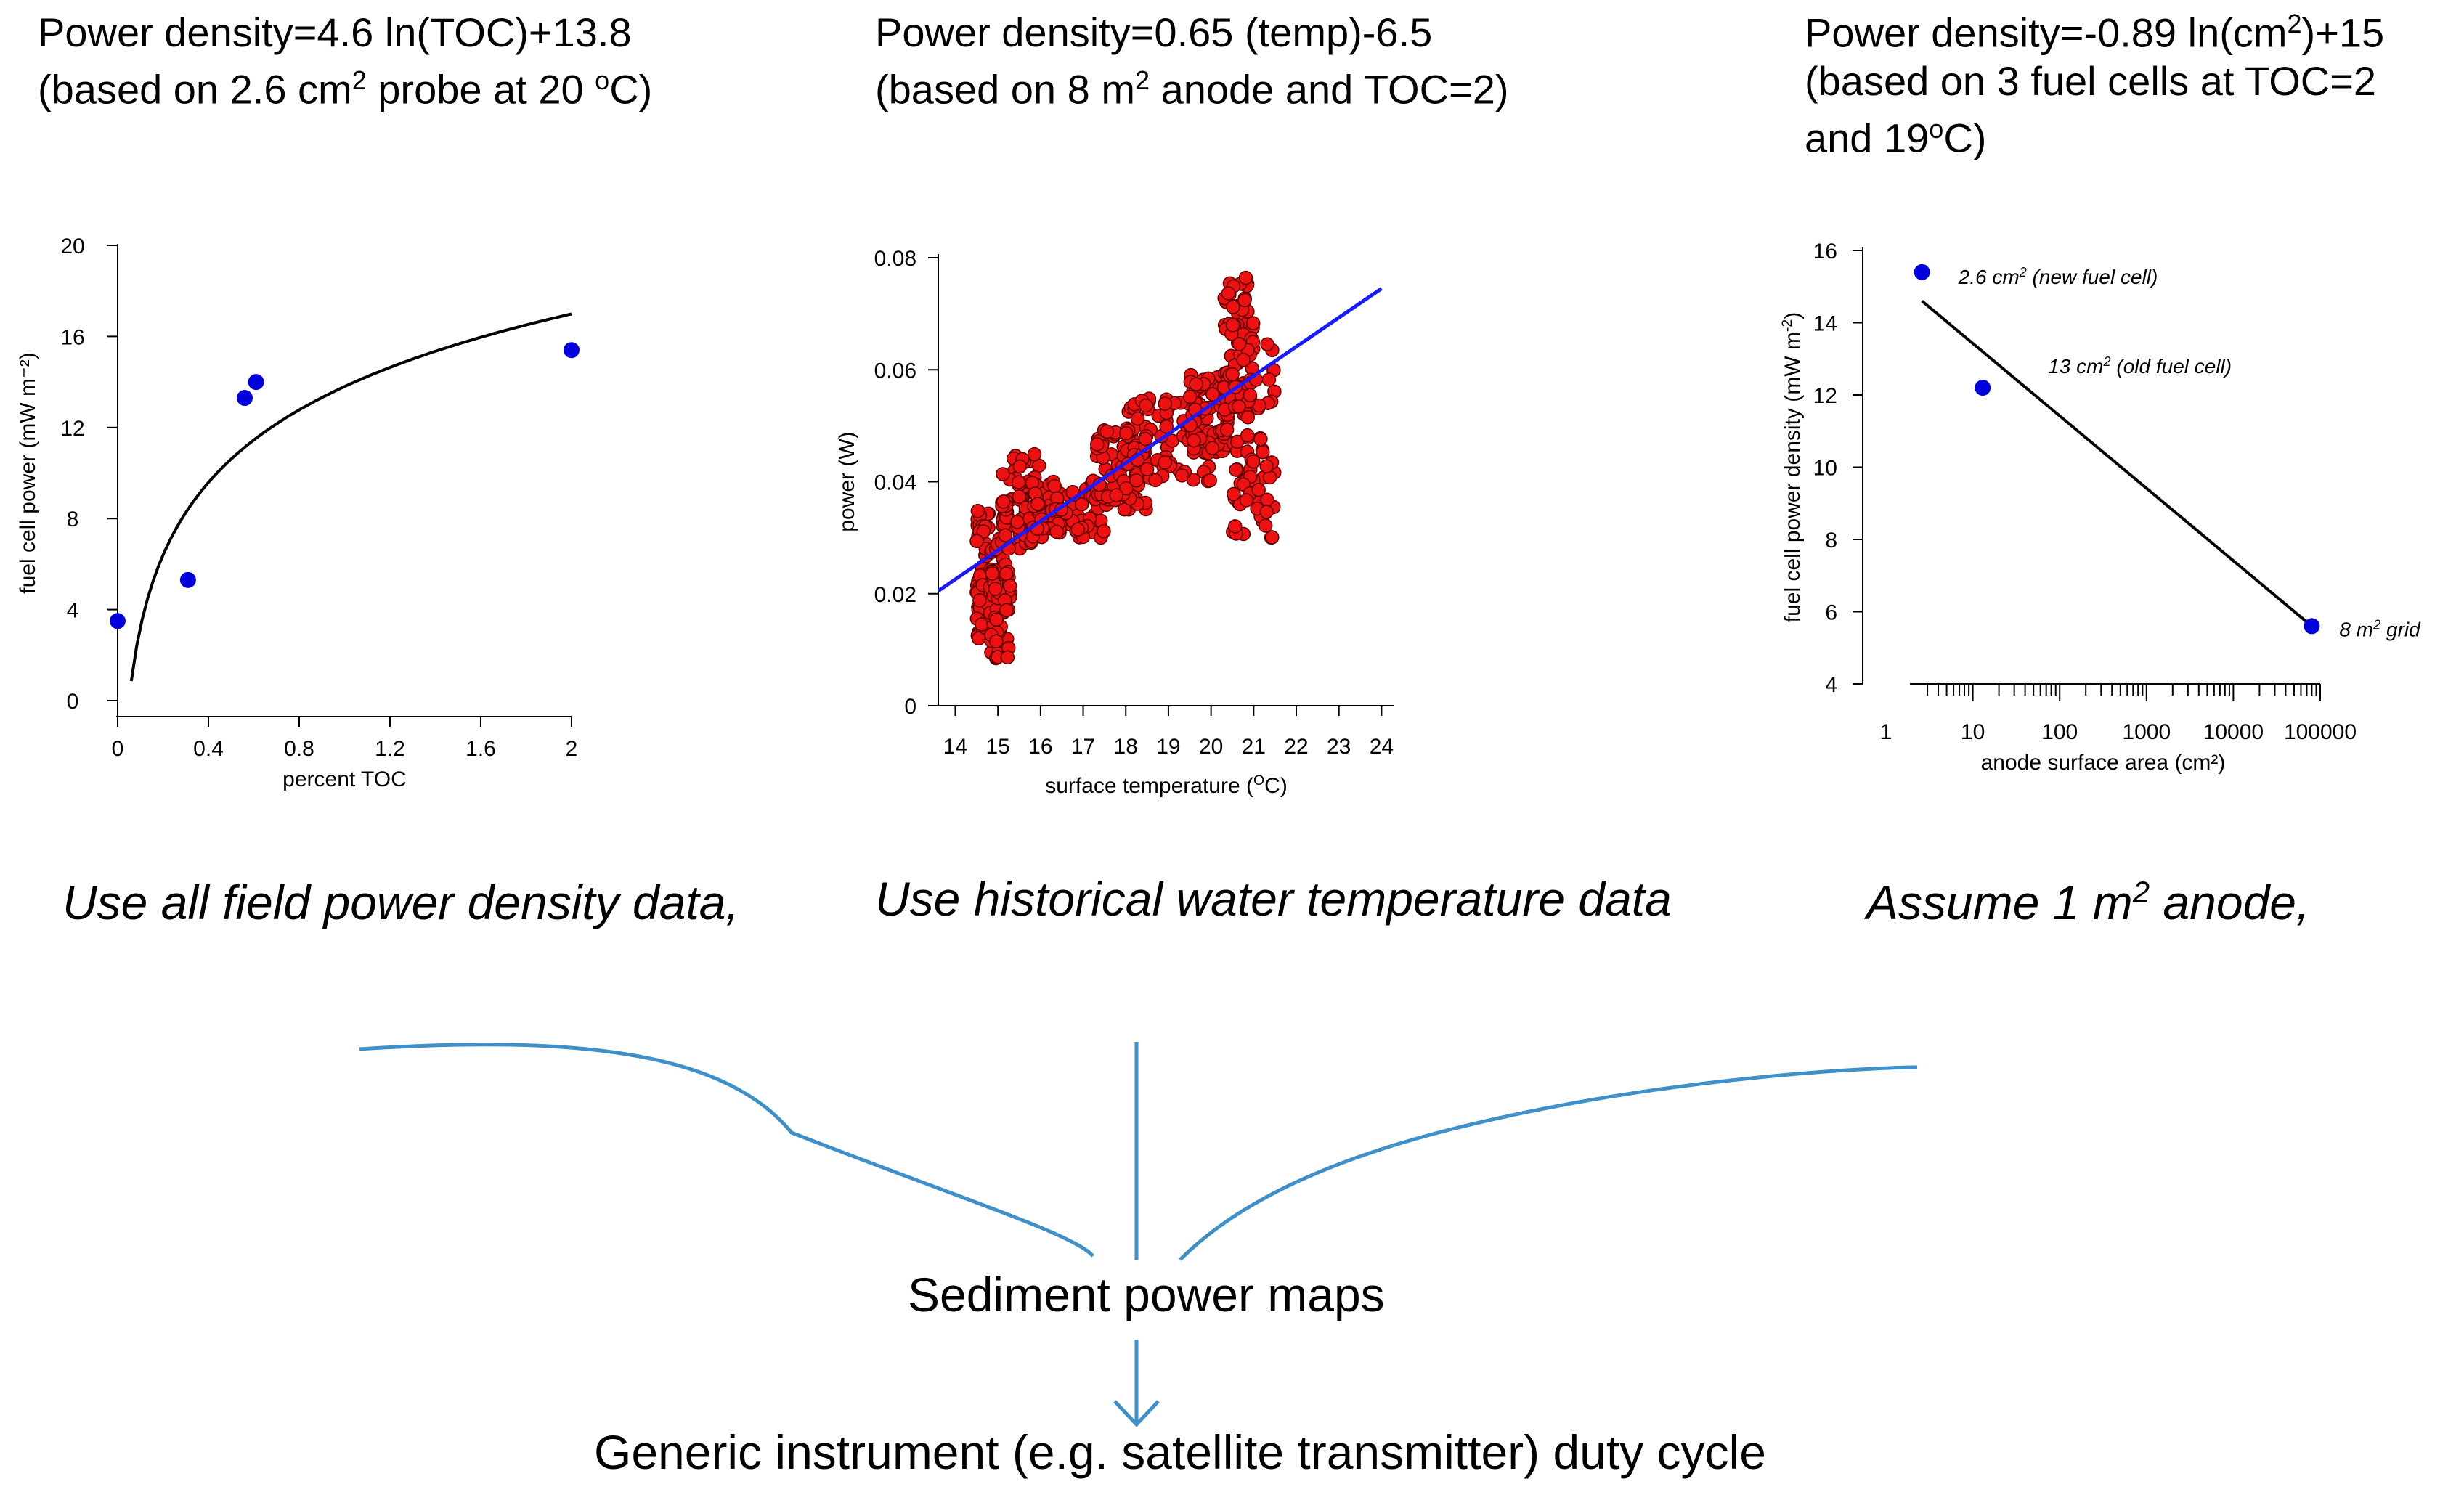  Describe the element at coordinates (2058, 276) in the screenshot. I see `point-annotation: 2.6 cm2 (new fuel cell)` at that location.